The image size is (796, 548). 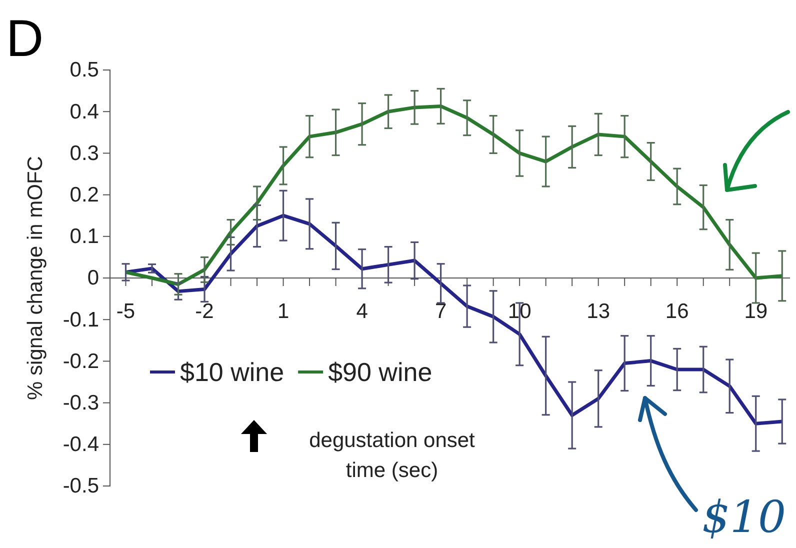 What do you see at coordinates (84, 70) in the screenshot?
I see `y-tick-label: 0.5` at bounding box center [84, 70].